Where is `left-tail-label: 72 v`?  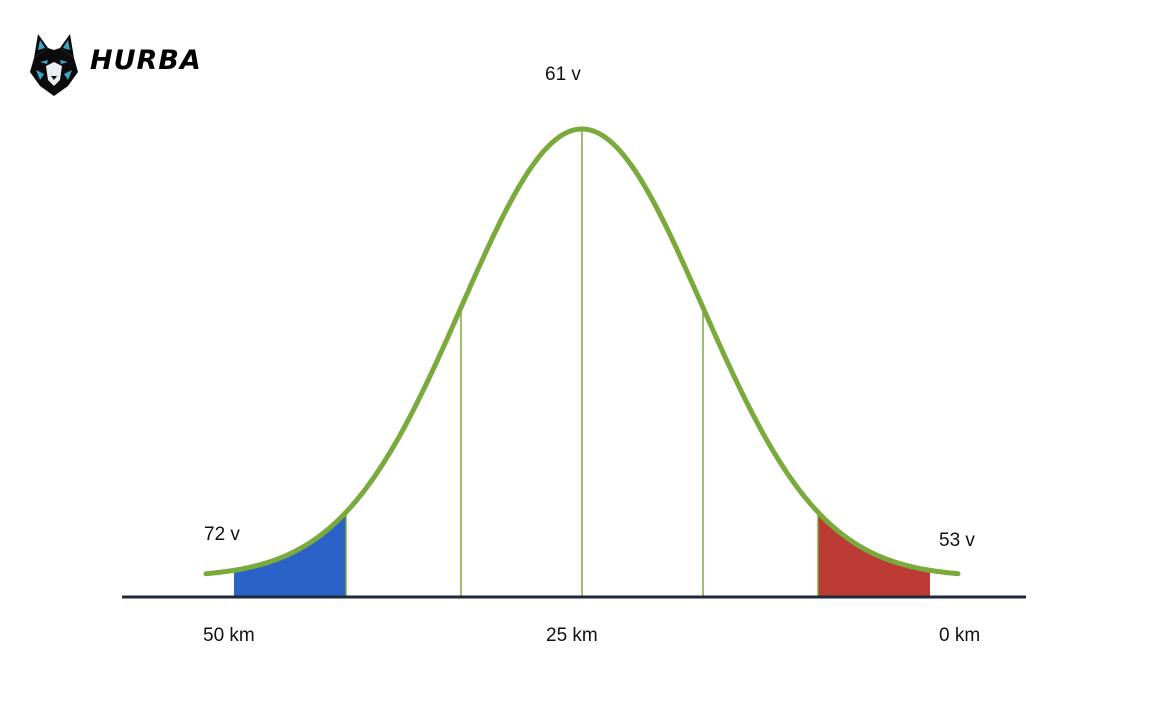
left-tail-label: 72 v is located at coordinates (222, 534).